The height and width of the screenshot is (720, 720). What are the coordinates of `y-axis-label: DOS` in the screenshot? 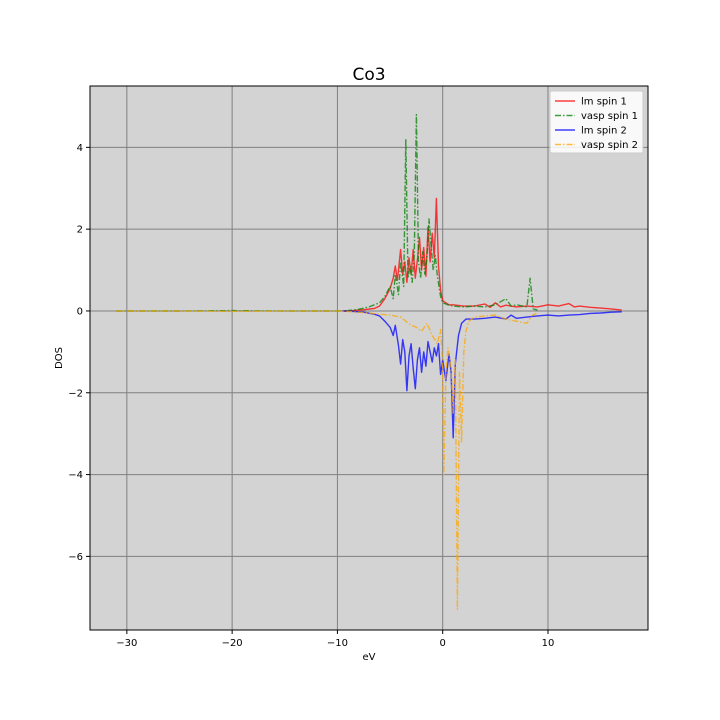 It's located at (59, 358).